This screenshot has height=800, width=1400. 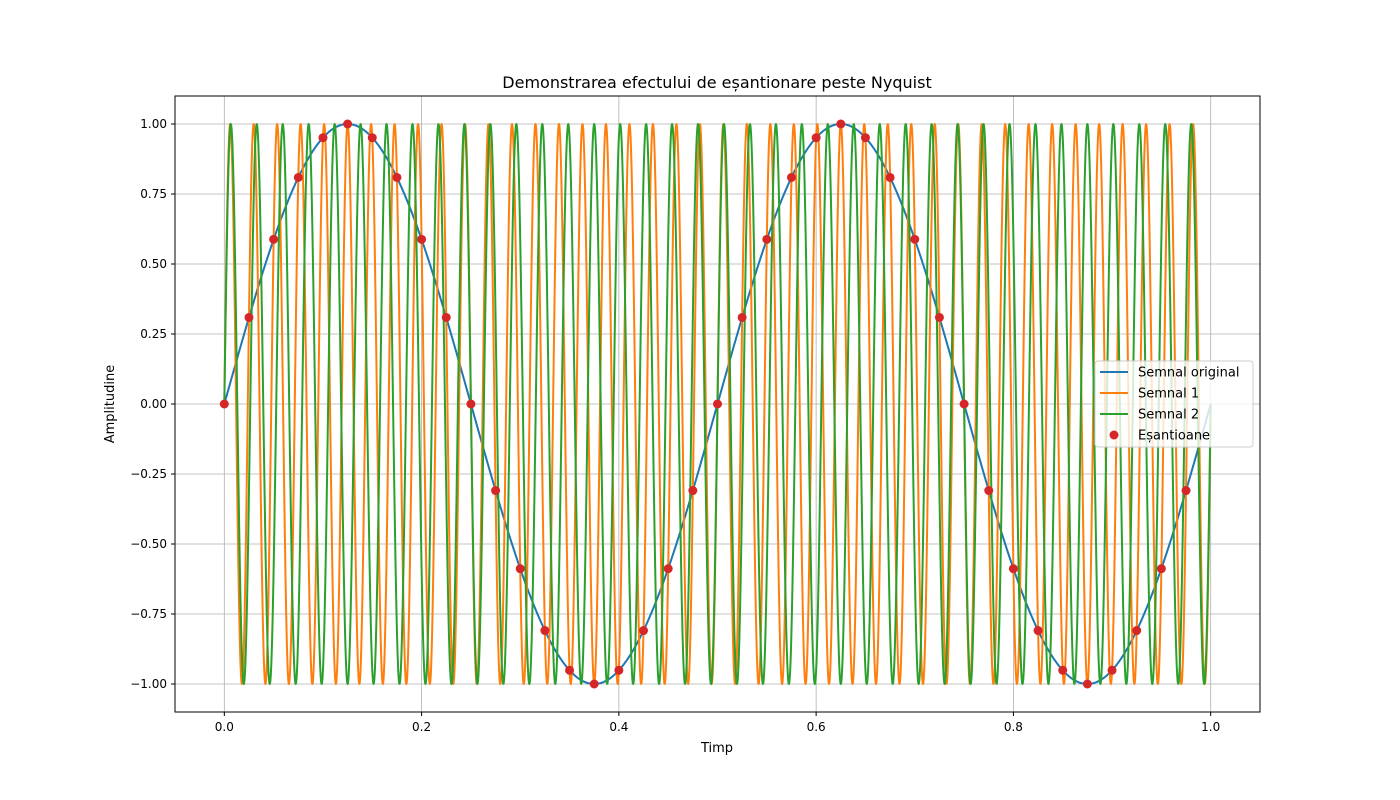 I want to click on legend-label: Semnal original, so click(x=1188, y=373).